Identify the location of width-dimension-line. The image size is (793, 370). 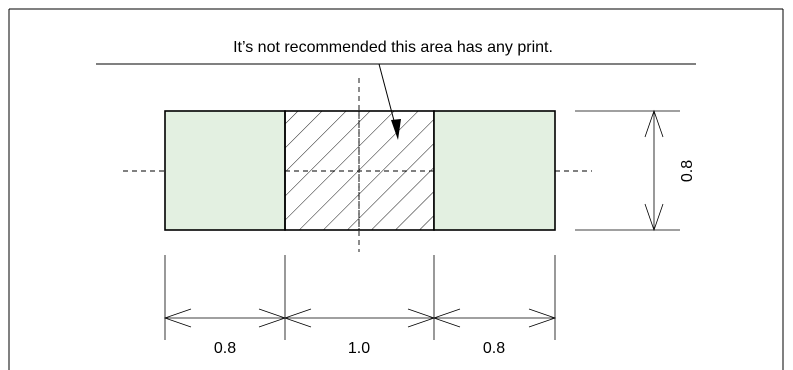
(360, 318).